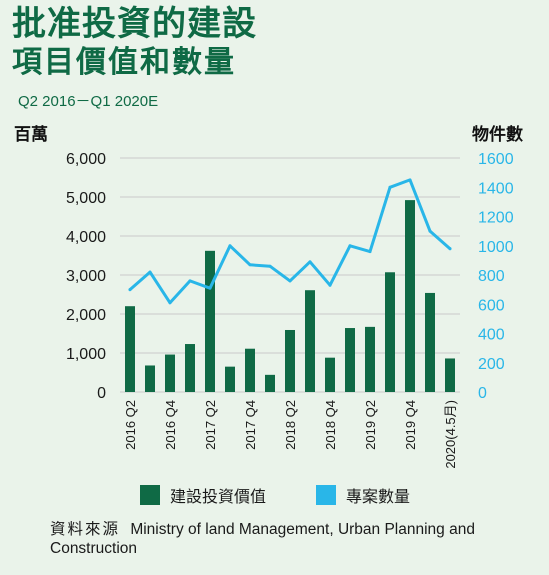  I want to click on line-series, so click(290, 241).